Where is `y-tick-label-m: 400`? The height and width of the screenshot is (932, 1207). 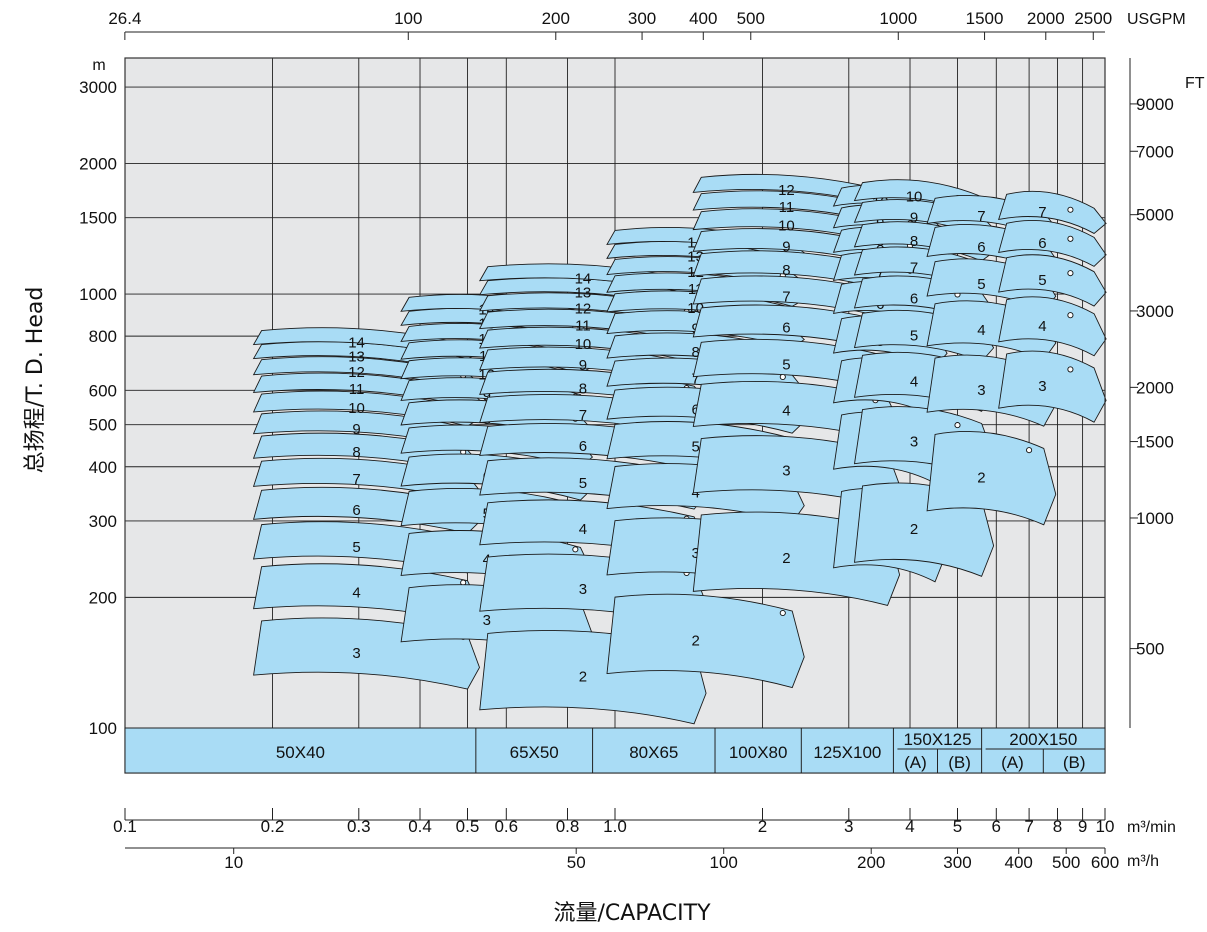 y-tick-label-m: 400 is located at coordinates (103, 467).